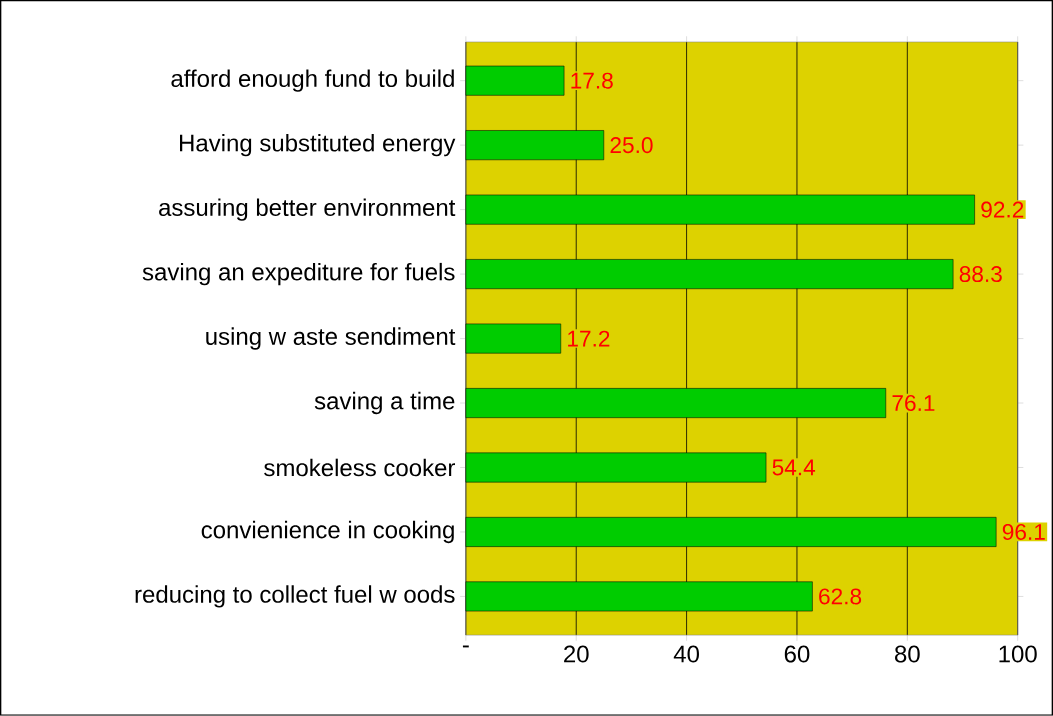  What do you see at coordinates (794, 467) in the screenshot?
I see `data-label: 54.4` at bounding box center [794, 467].